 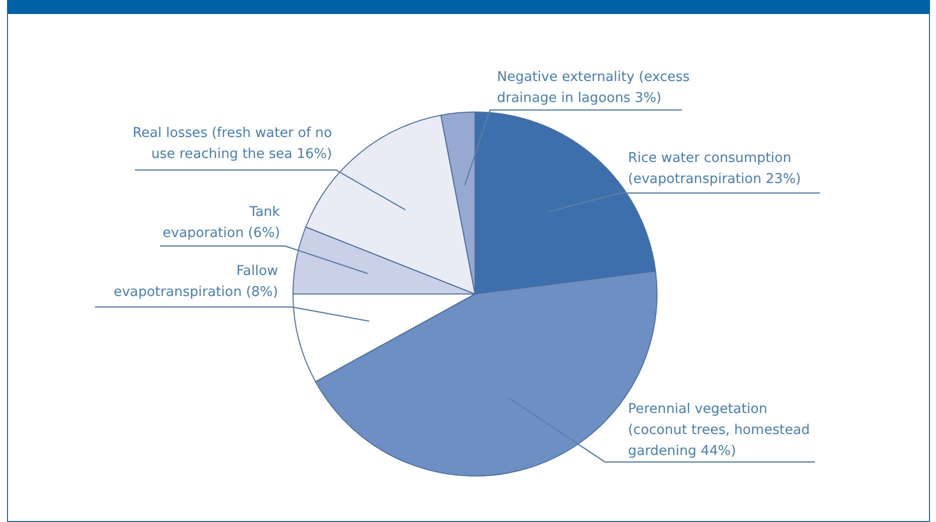 What do you see at coordinates (719, 430) in the screenshot?
I see `slice-label: Perennial vegetation (coconut trees, homestead gardening 44%)` at bounding box center [719, 430].